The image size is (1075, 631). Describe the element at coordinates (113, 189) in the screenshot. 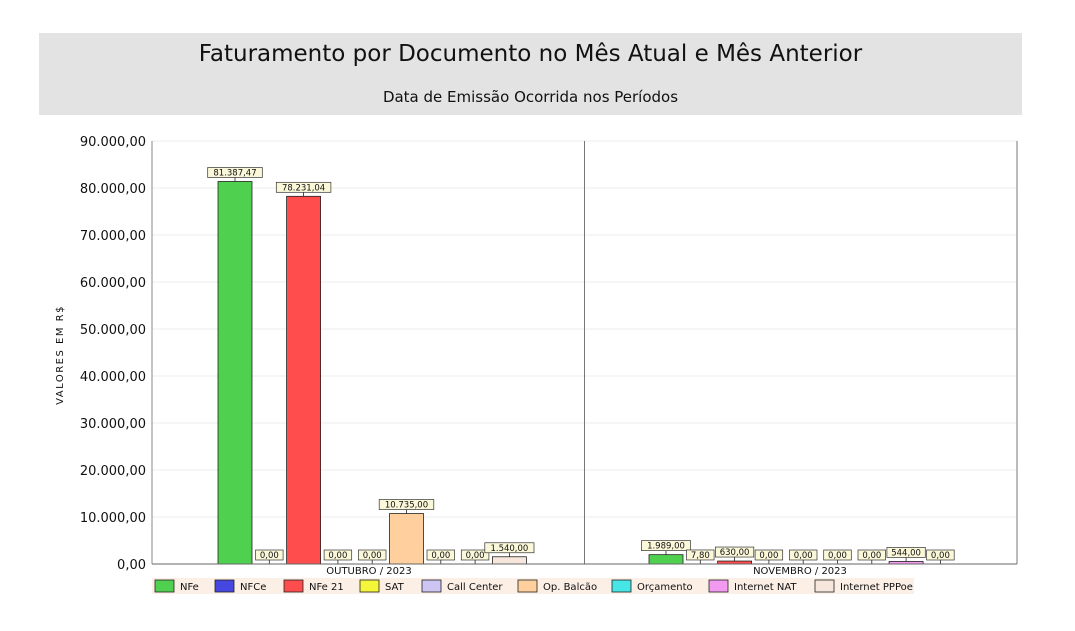

I see `y-tick-label: 80.000,00` at that location.